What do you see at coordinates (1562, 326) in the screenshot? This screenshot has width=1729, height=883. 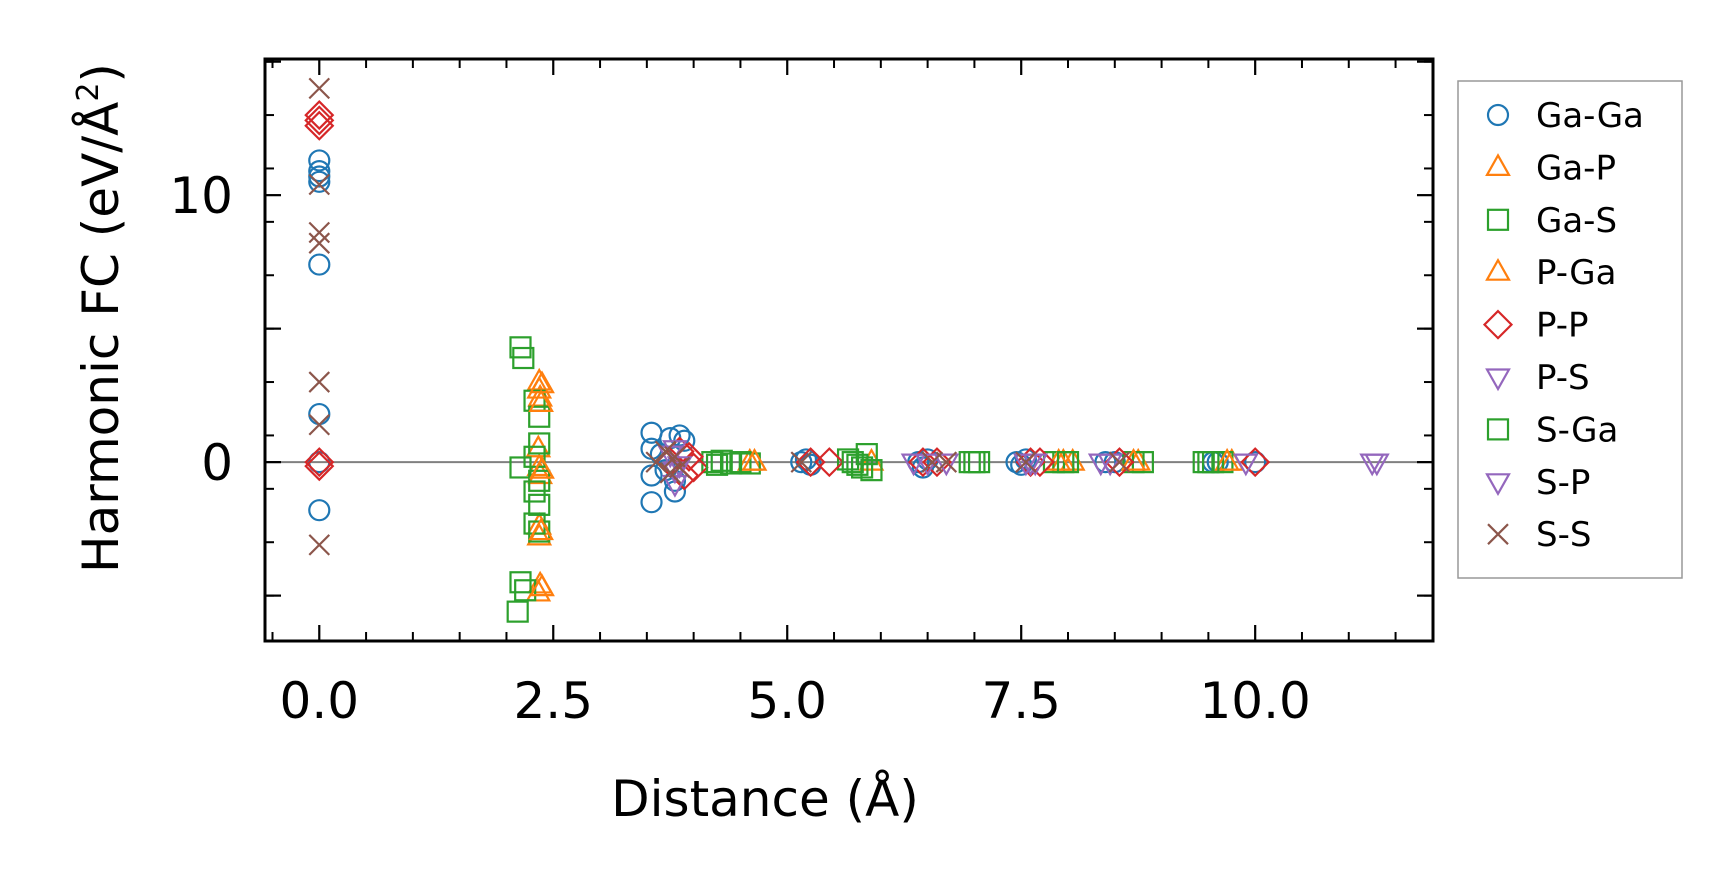 I see `legend-label: P-P` at bounding box center [1562, 326].